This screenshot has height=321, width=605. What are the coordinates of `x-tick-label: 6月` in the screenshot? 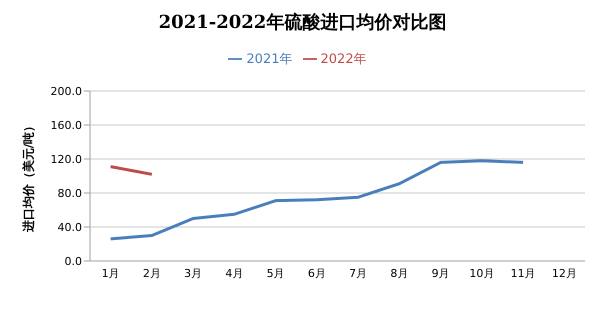 It's located at (317, 273).